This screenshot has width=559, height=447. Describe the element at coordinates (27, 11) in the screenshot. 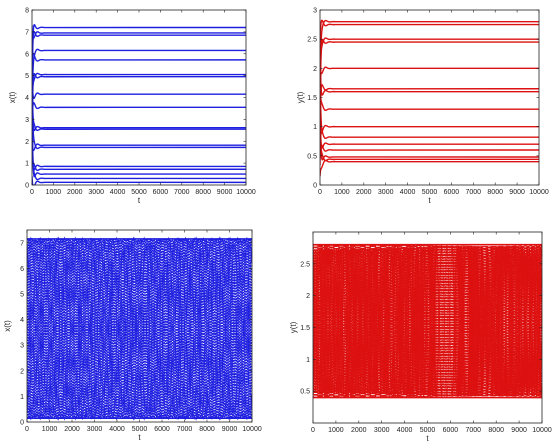

I see `y-tick-label: 8` at that location.